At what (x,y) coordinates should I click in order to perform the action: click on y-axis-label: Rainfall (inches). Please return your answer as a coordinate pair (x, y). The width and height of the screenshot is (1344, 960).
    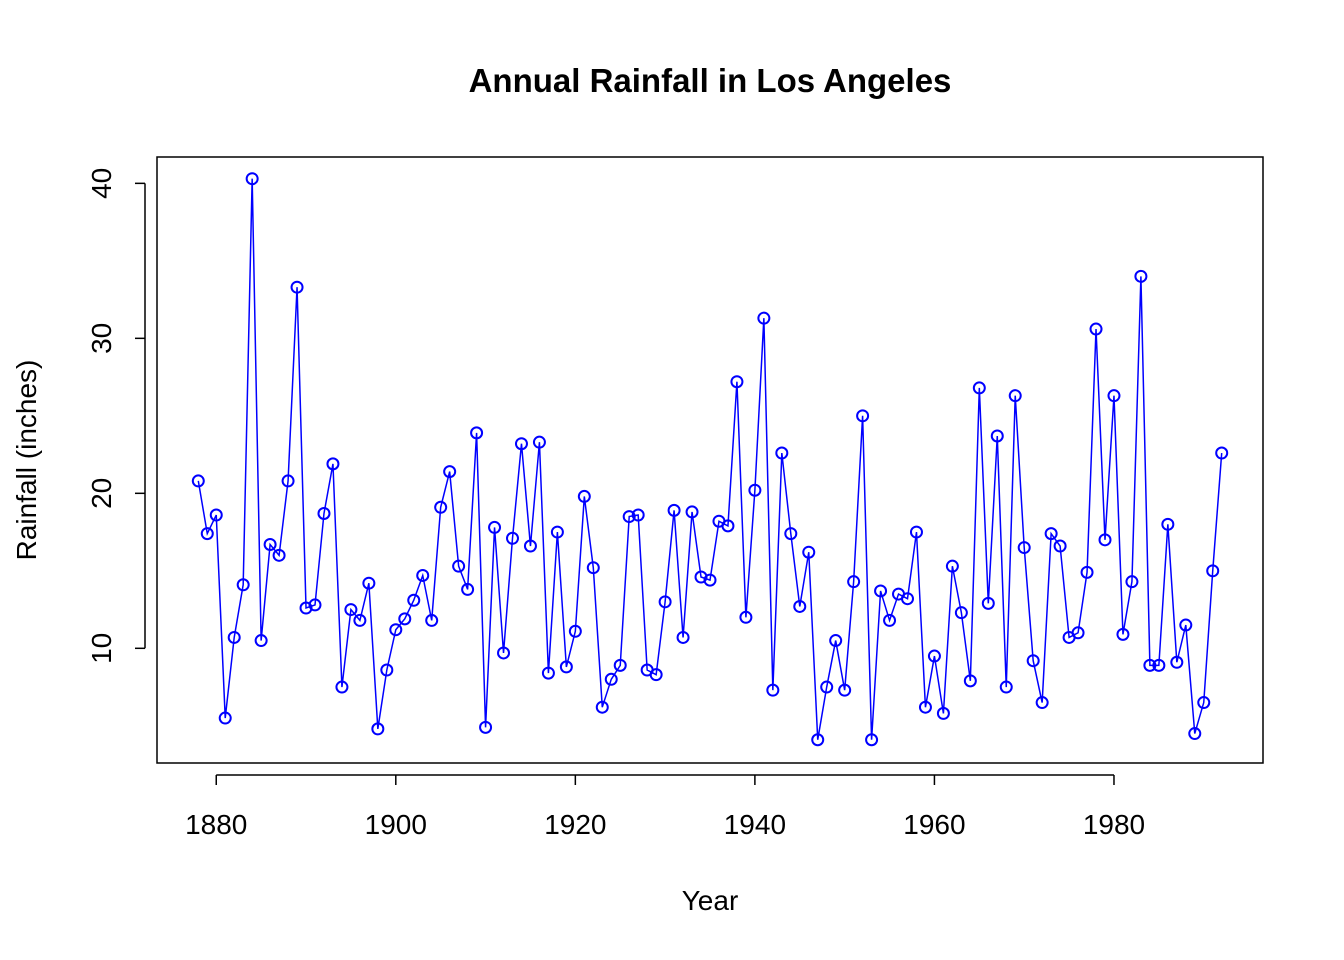
    Looking at the image, I should click on (26, 460).